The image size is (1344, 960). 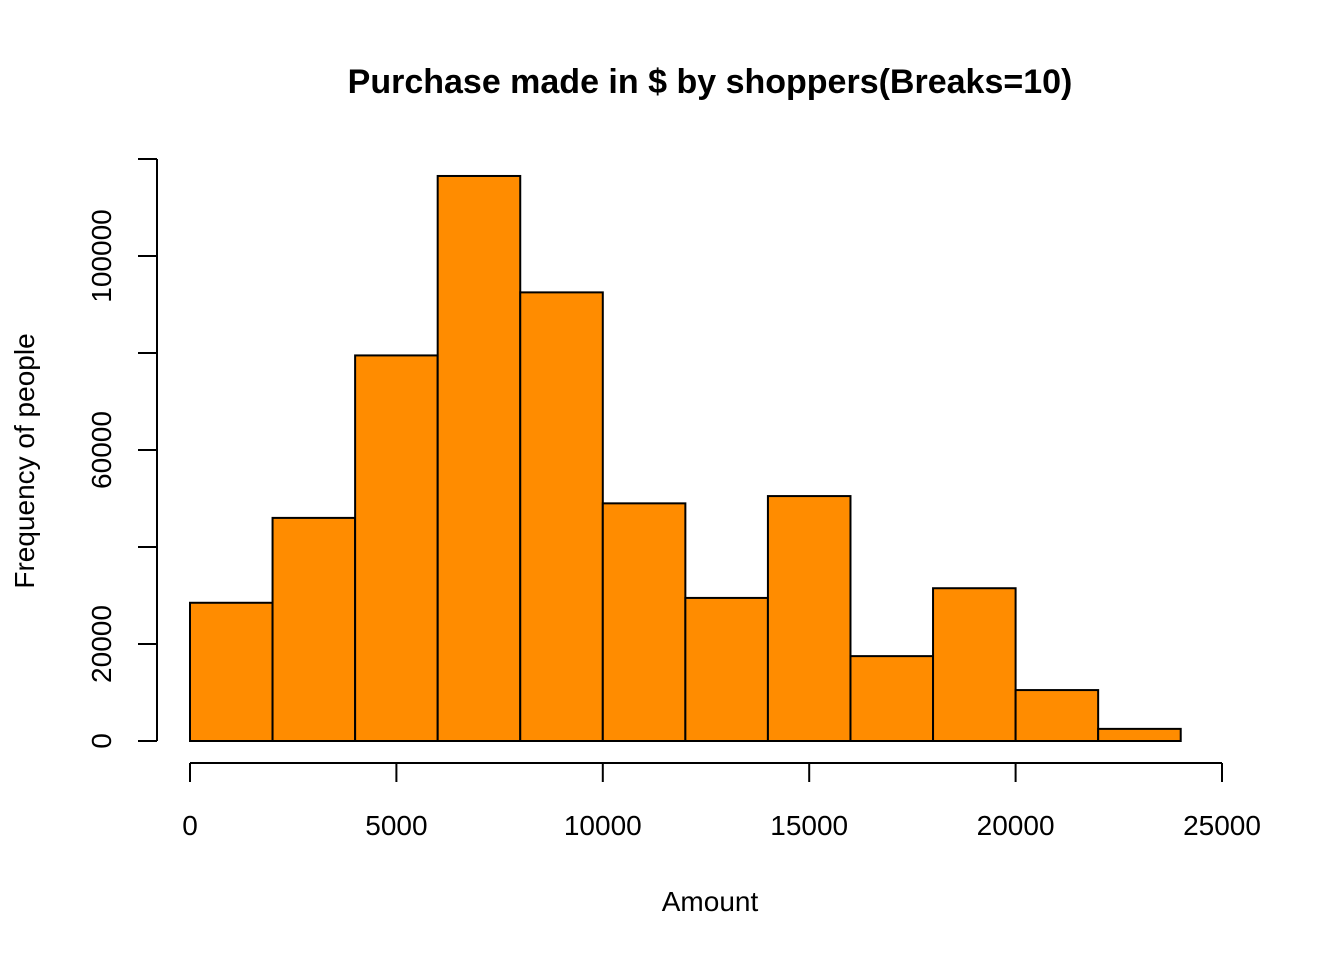 What do you see at coordinates (101, 450) in the screenshot?
I see `y-tick-label: 60000` at bounding box center [101, 450].